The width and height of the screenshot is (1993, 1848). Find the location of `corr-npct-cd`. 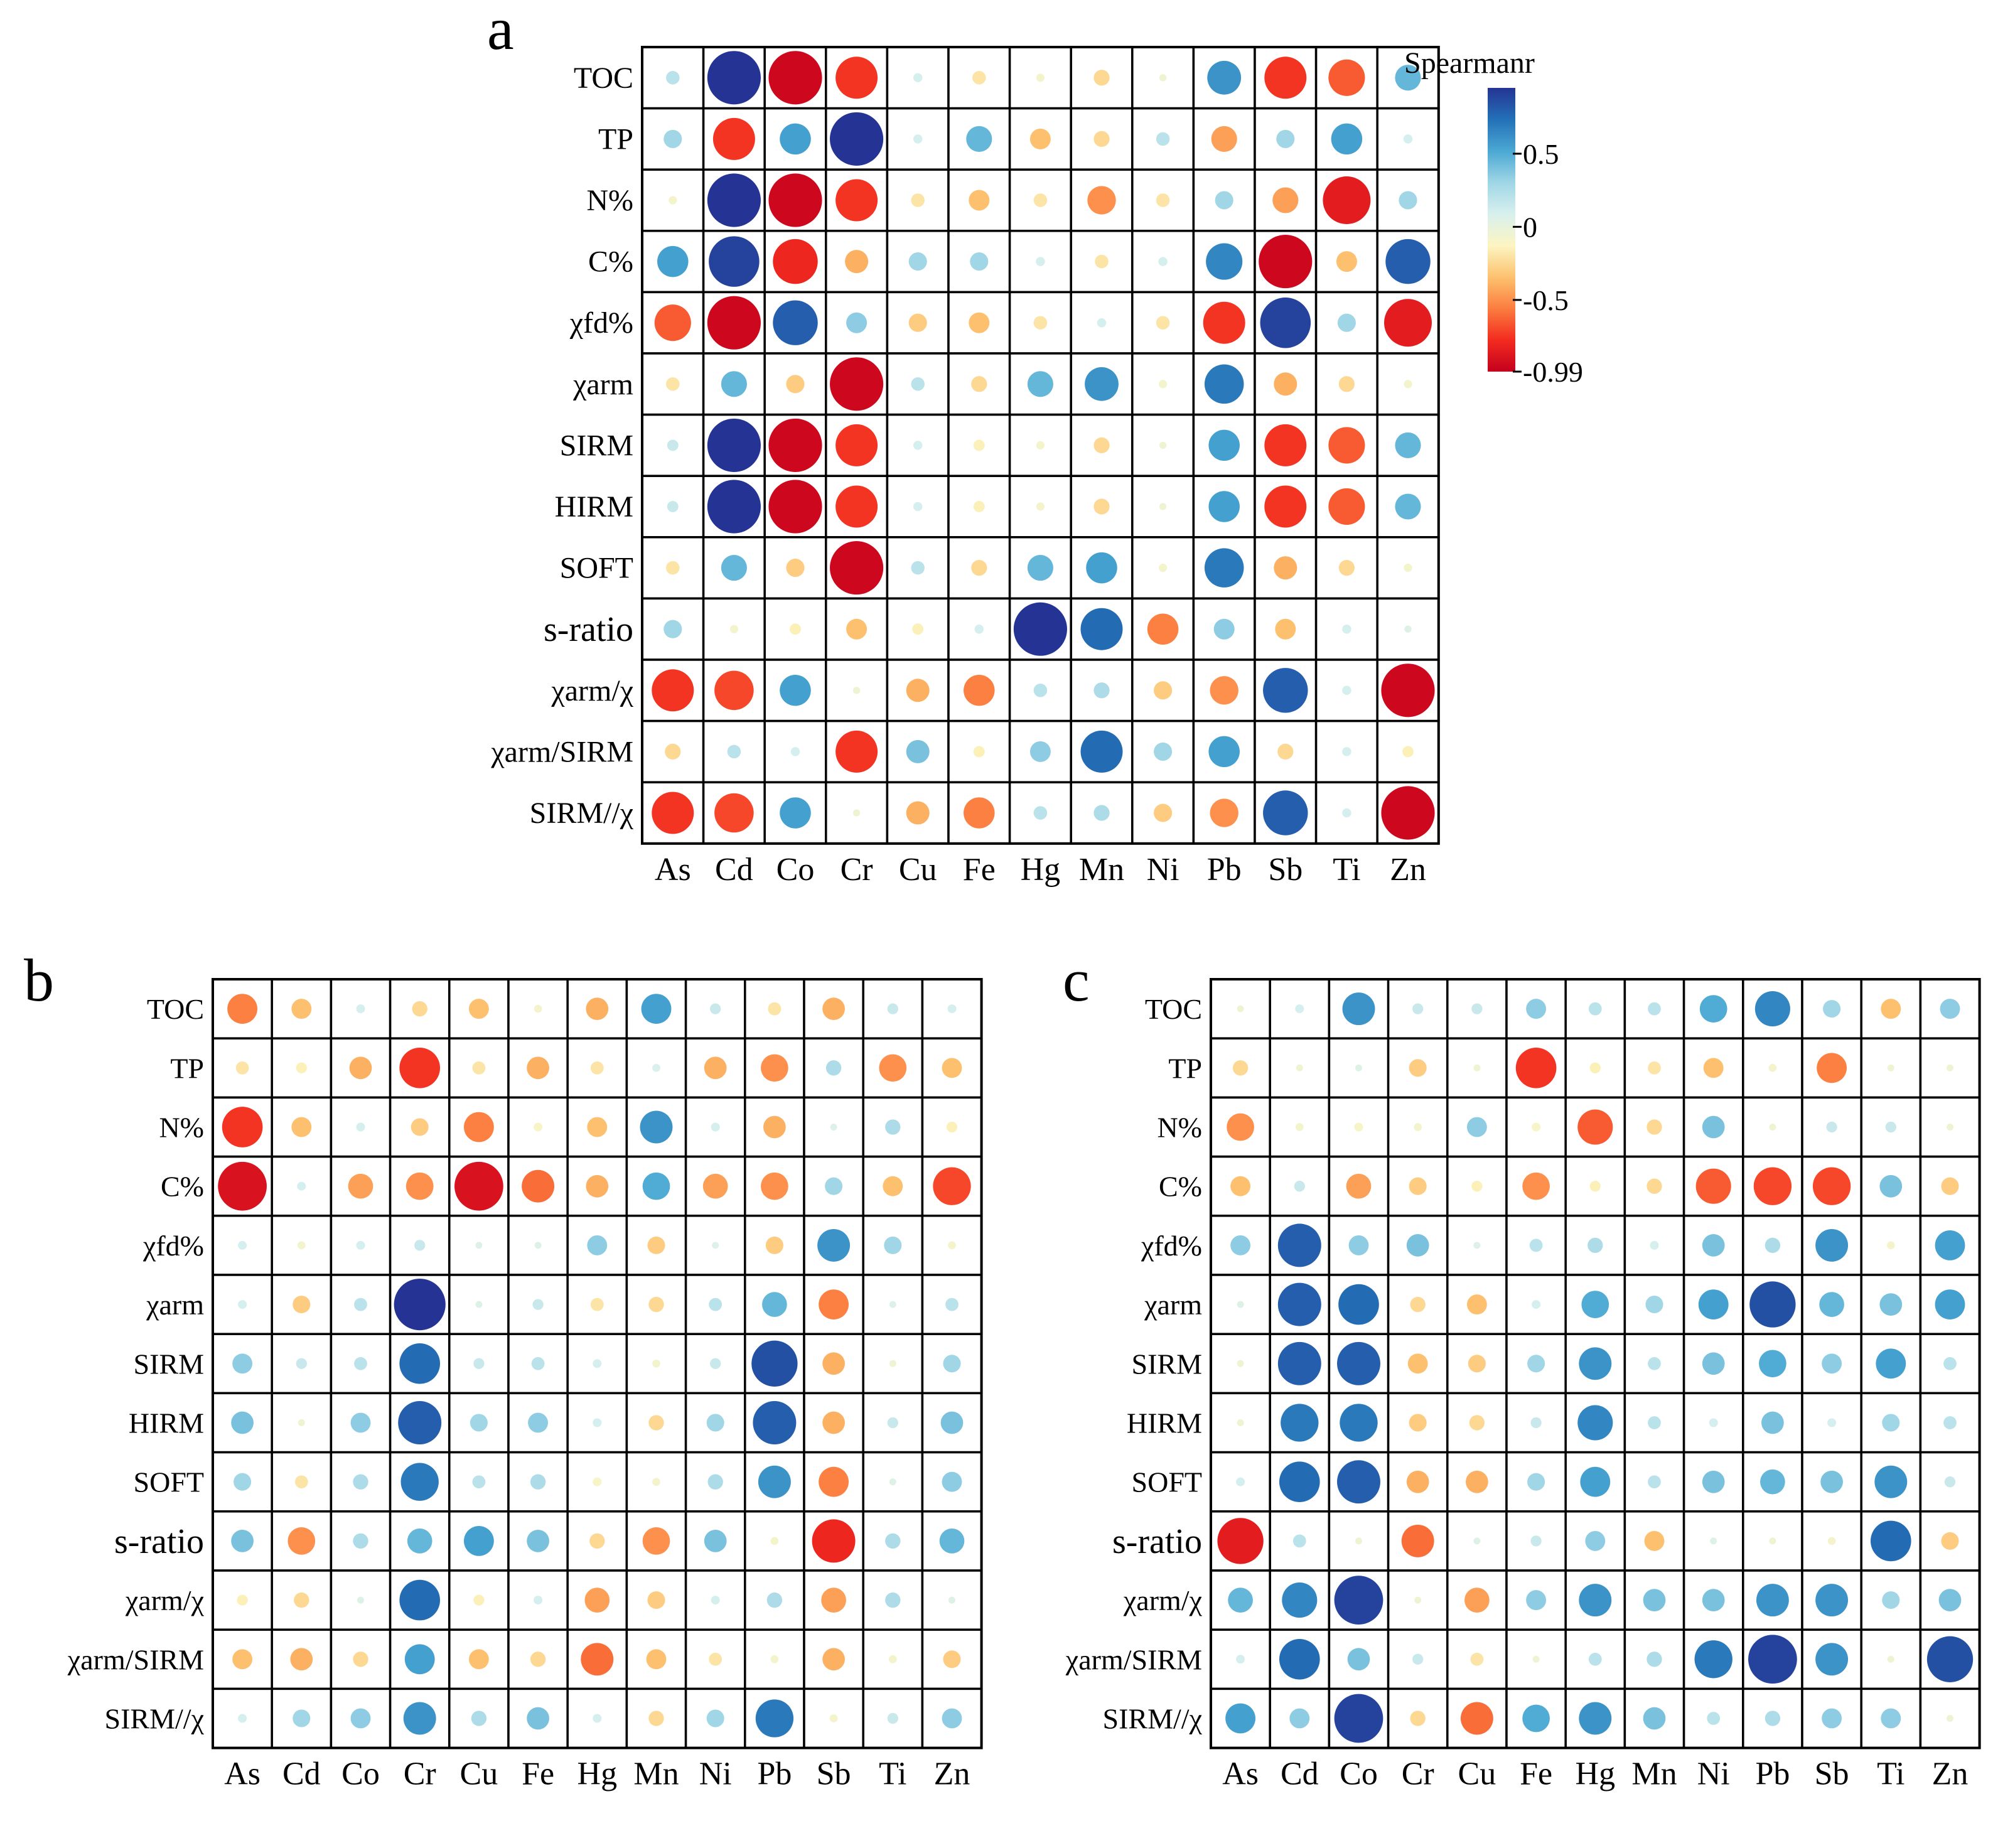

corr-npct-cd is located at coordinates (301, 1127).